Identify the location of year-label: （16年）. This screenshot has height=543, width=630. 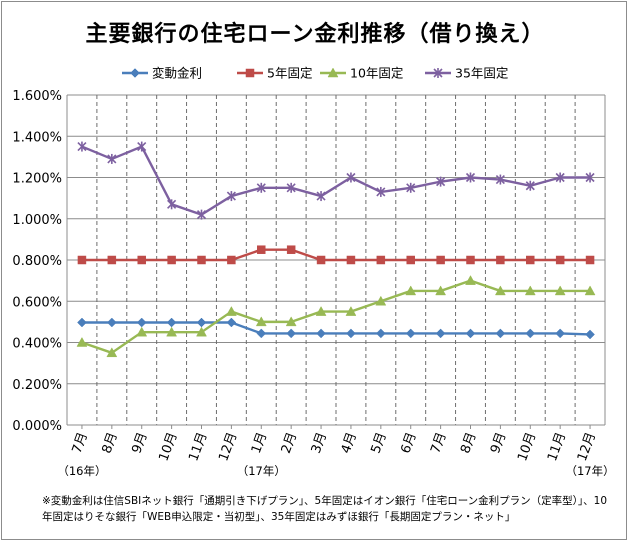
(81, 471).